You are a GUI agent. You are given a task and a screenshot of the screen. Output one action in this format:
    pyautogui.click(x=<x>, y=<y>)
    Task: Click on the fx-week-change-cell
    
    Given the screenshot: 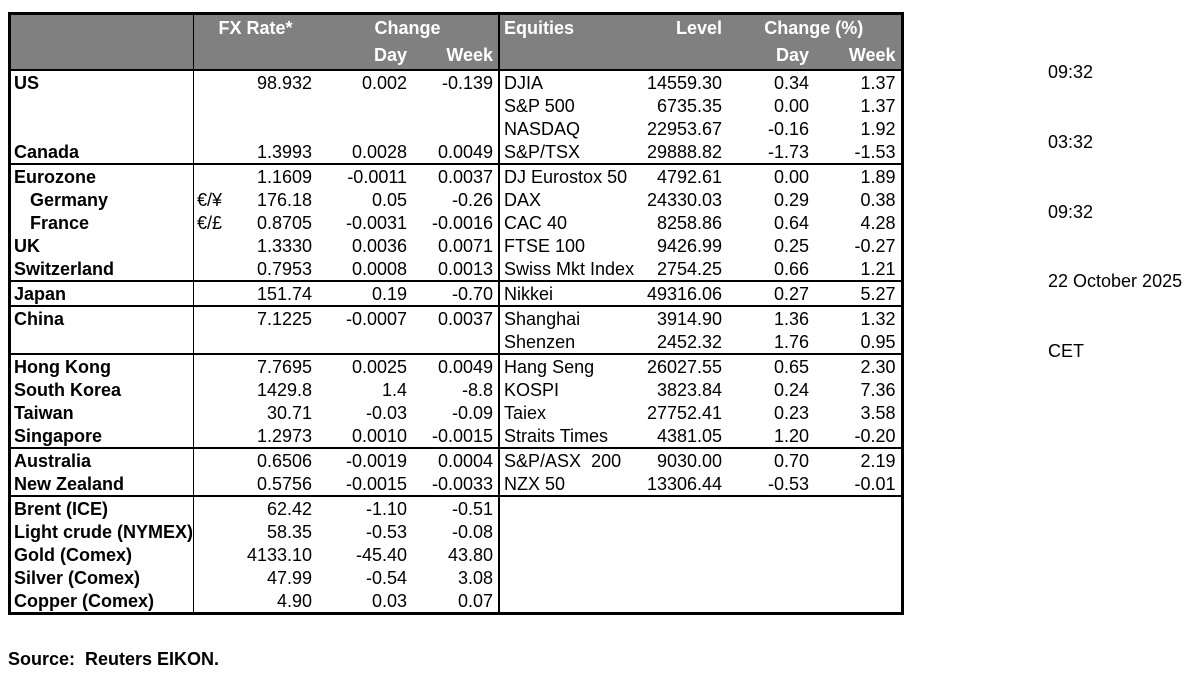 What is the action you would take?
    pyautogui.click(x=456, y=105)
    